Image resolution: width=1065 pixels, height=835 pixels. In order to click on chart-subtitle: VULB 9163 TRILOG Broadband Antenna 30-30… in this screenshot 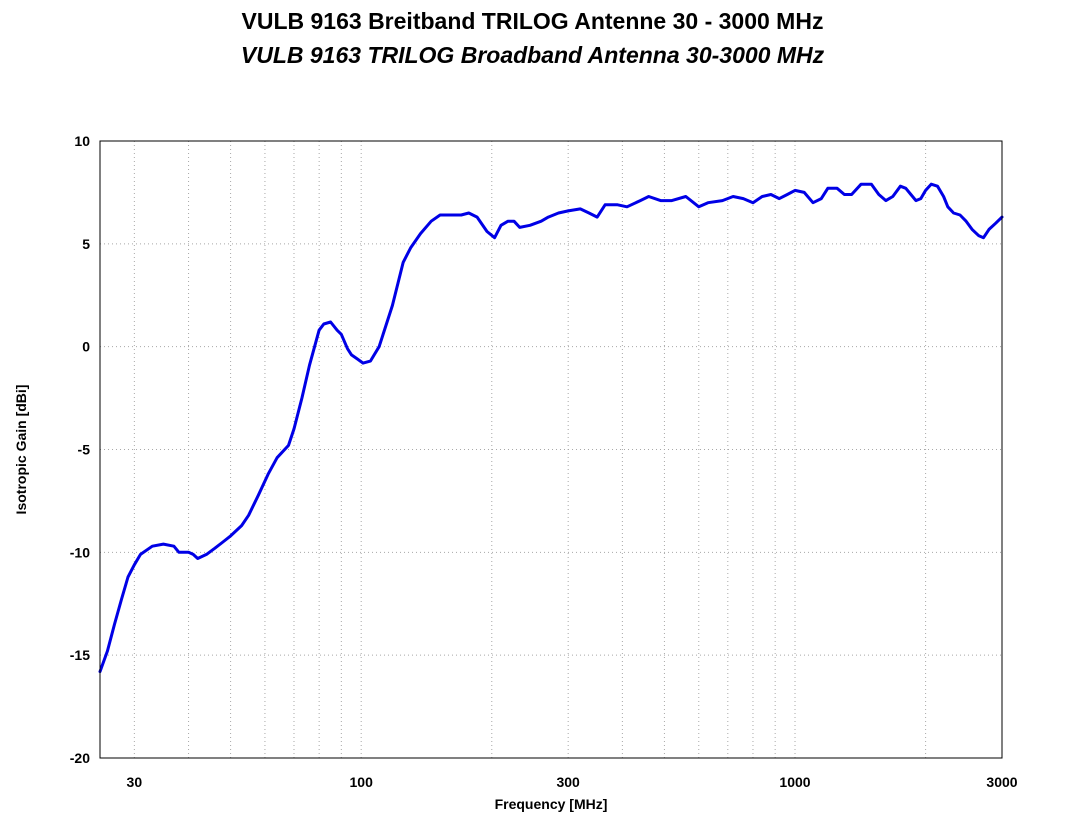, I will do `click(532, 55)`.